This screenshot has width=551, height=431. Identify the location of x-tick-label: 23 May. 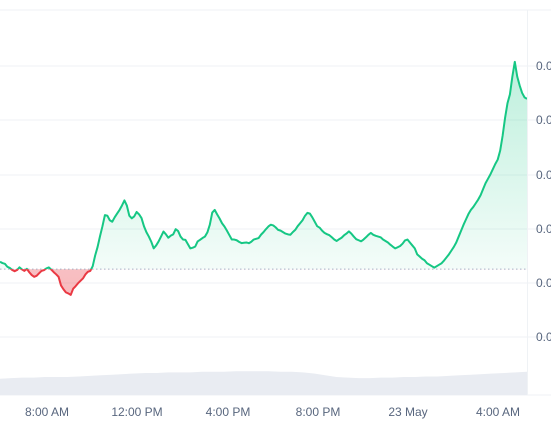
(407, 412).